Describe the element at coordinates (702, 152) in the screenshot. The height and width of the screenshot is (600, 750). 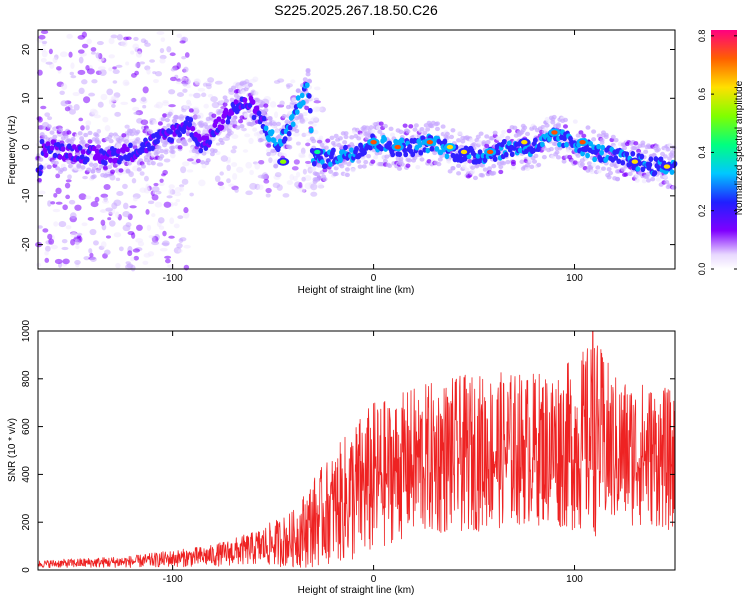
I see `colorbar-tick-label: 0.4` at that location.